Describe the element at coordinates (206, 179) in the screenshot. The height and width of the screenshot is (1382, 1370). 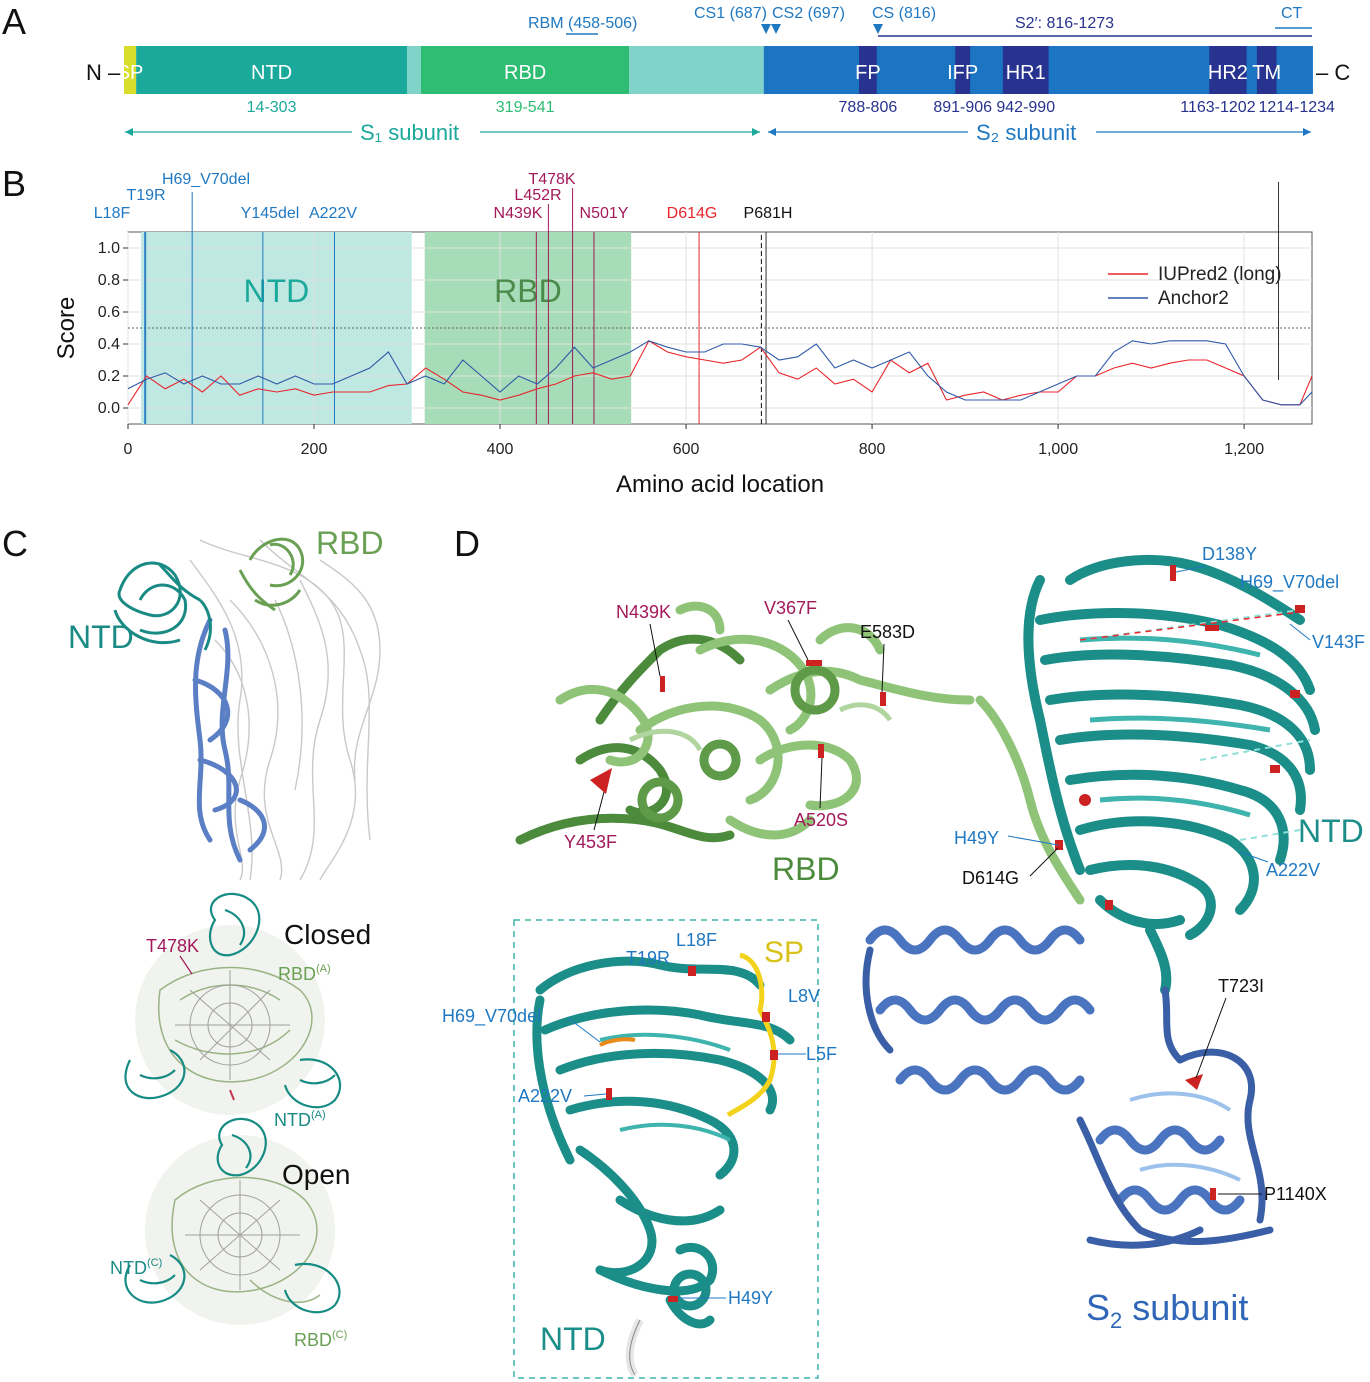
I see `mutation-label: H69_V70del` at that location.